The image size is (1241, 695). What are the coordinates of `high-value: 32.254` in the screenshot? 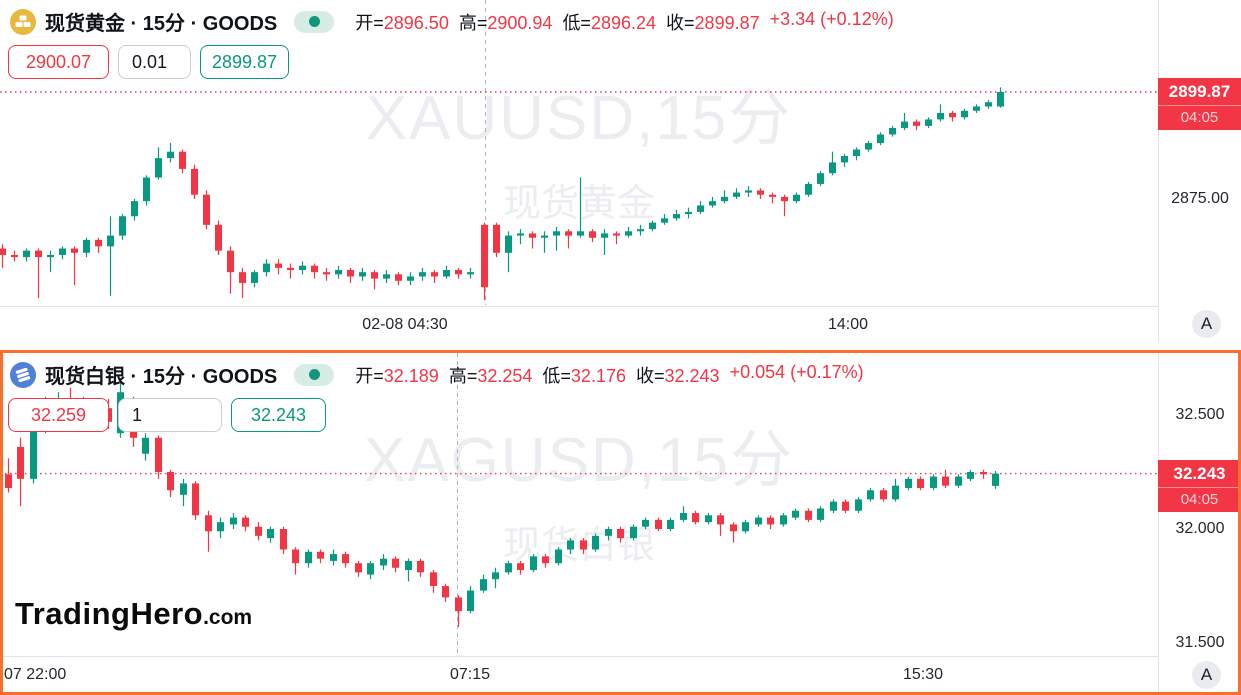 It's located at (505, 375).